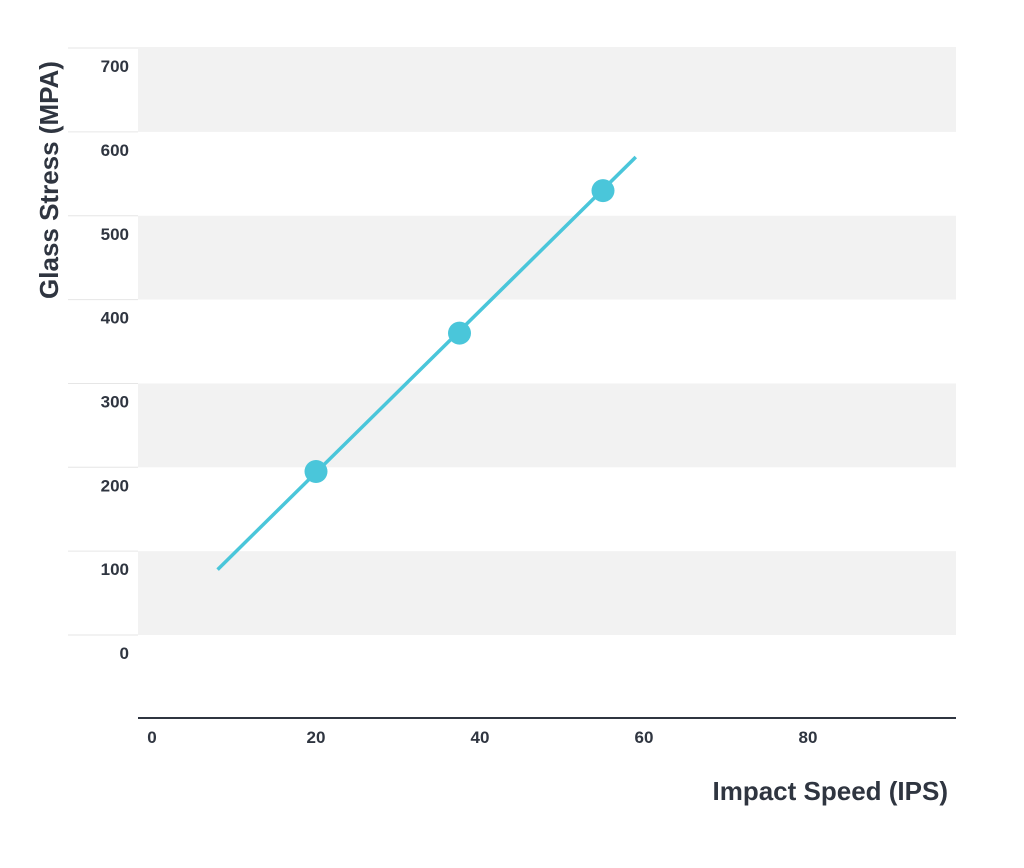 This screenshot has width=1024, height=868. I want to click on x-tick-labels: 0 20 40 60 80, so click(482, 737).